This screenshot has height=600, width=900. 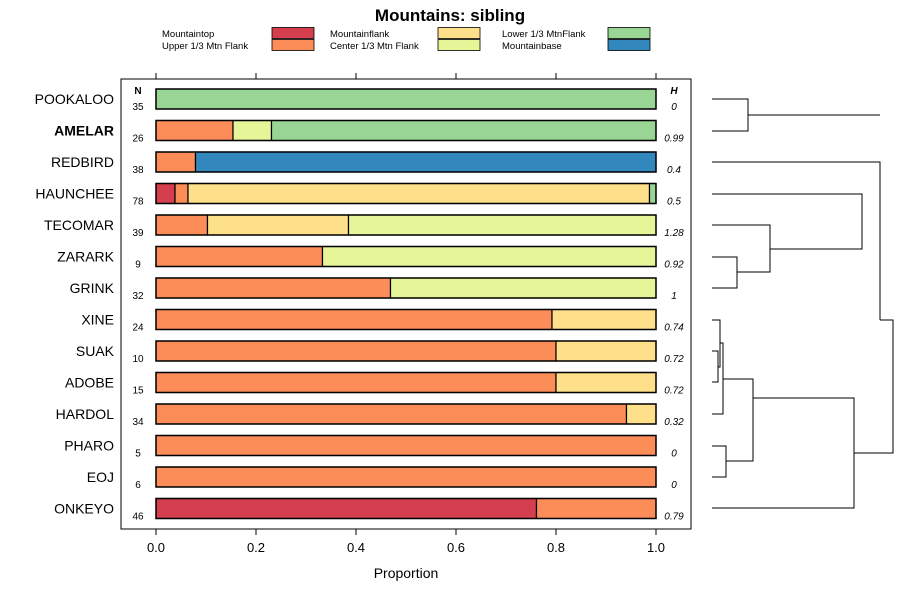 What do you see at coordinates (85, 414) in the screenshot?
I see `row-label: HARDOL` at bounding box center [85, 414].